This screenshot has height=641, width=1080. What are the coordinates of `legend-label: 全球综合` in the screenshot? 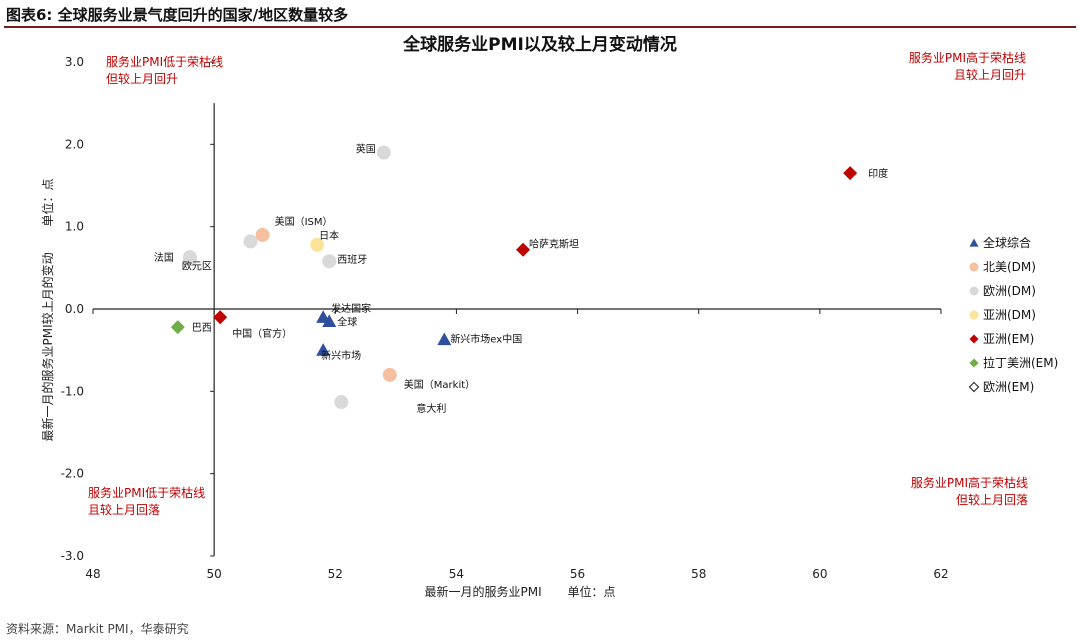 It's located at (1007, 242).